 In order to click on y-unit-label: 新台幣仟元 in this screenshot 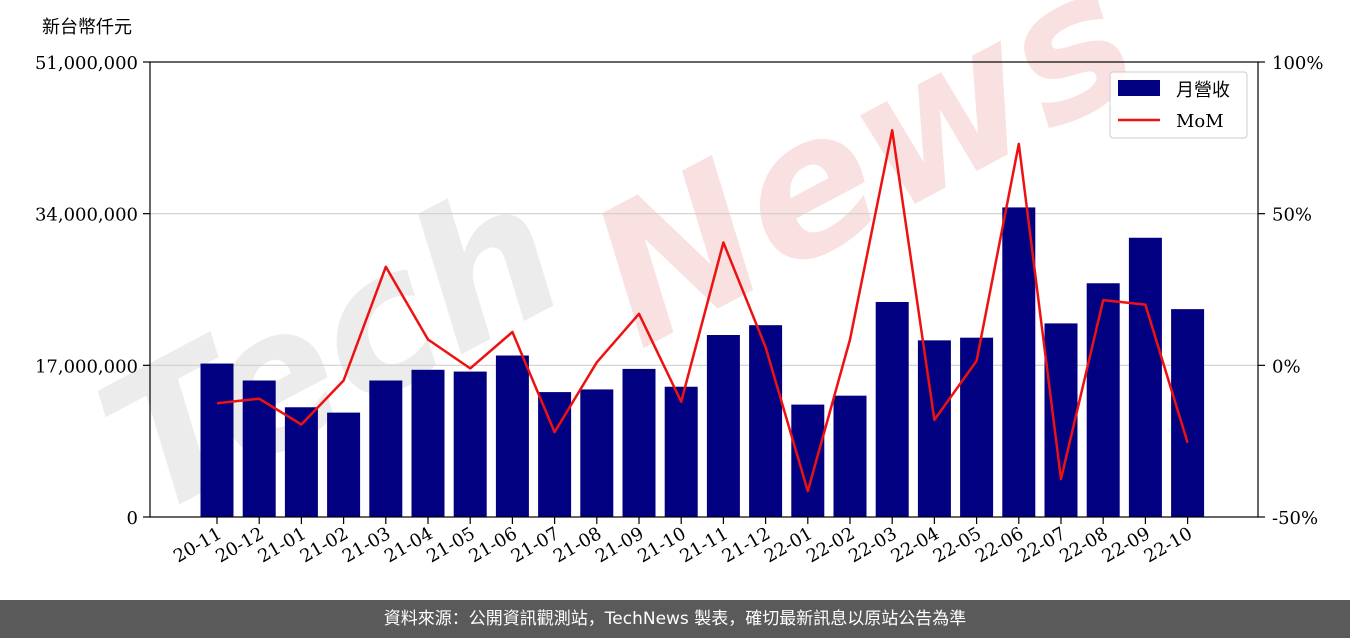, I will do `click(87, 27)`.